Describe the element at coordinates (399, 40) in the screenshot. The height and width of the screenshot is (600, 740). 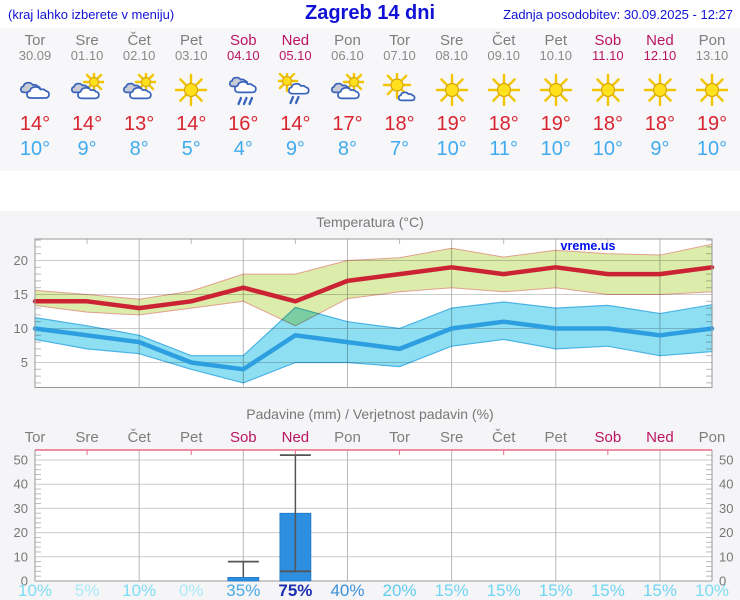
I see `day-name: Tor` at that location.